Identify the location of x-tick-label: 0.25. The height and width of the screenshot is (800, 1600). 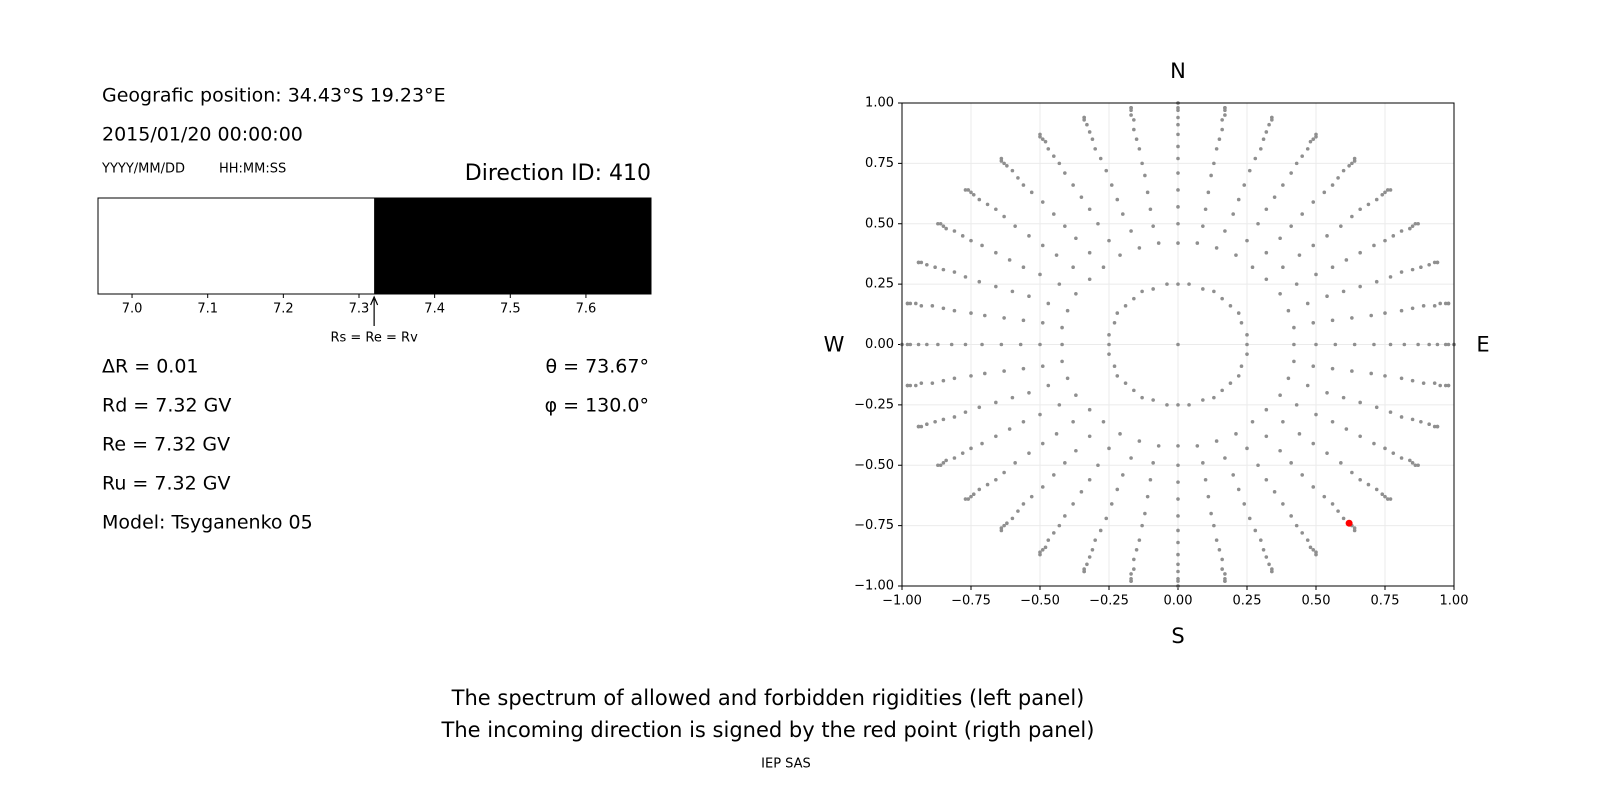
(1247, 601).